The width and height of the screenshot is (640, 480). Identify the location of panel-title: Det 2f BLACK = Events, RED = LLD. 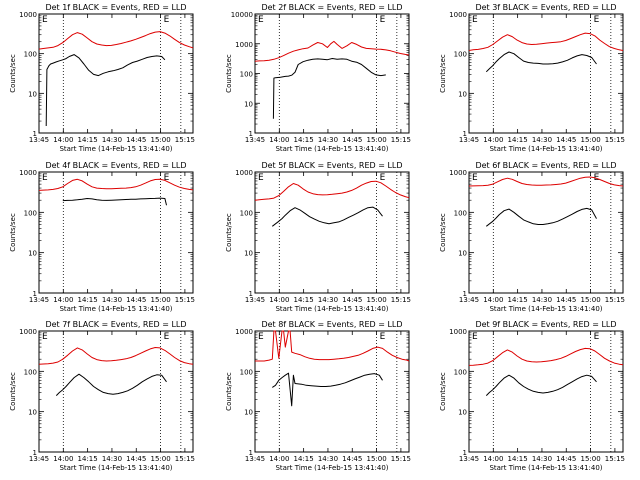
(331, 7).